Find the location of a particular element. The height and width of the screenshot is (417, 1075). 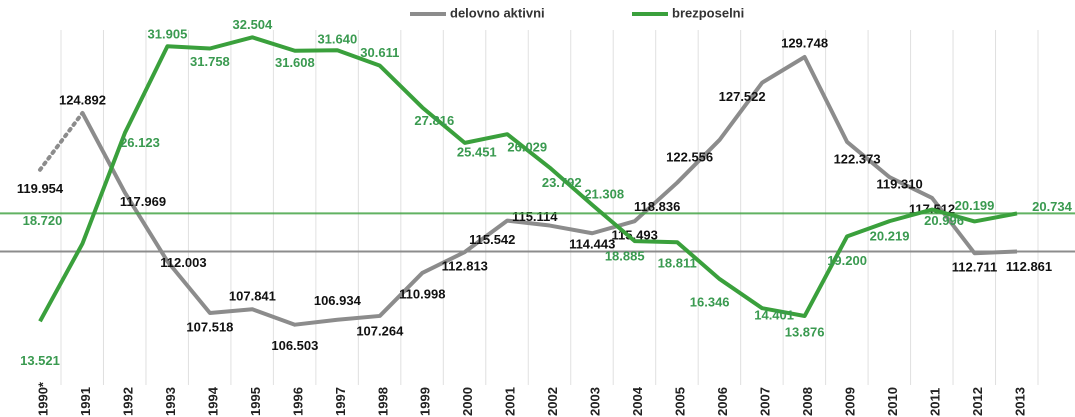

legend-label: brezposelni is located at coordinates (708, 12).